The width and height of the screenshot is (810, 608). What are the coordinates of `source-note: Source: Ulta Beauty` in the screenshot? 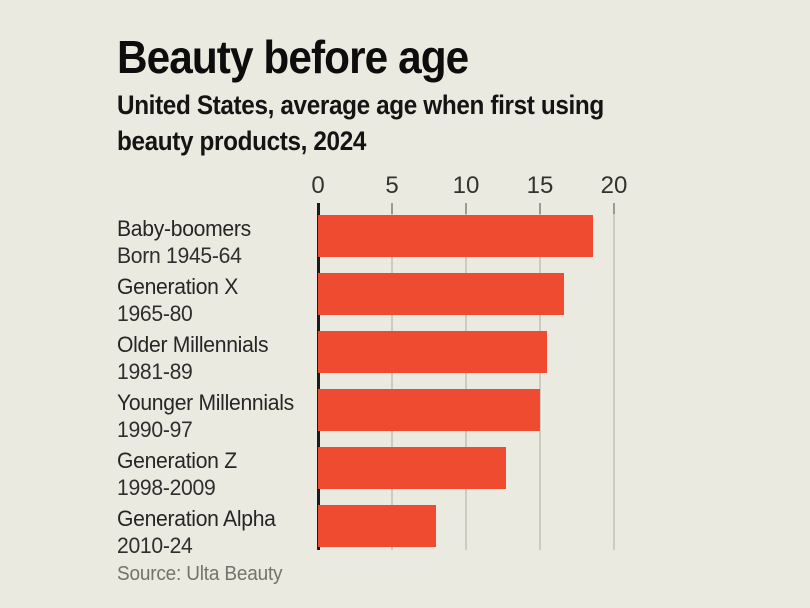 It's located at (200, 574).